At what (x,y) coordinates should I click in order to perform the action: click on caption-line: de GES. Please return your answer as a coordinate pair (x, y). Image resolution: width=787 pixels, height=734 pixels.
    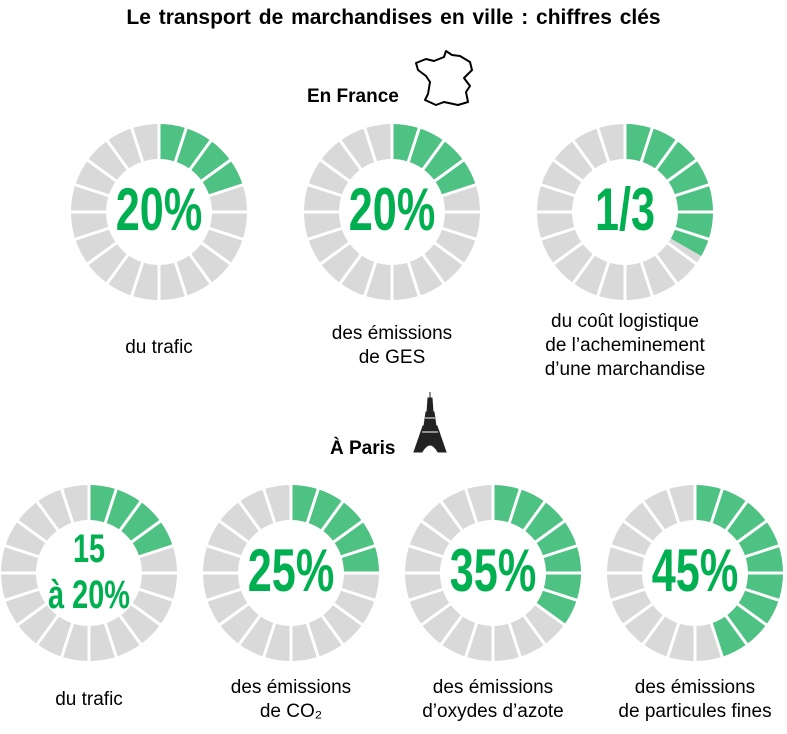
    Looking at the image, I should click on (392, 357).